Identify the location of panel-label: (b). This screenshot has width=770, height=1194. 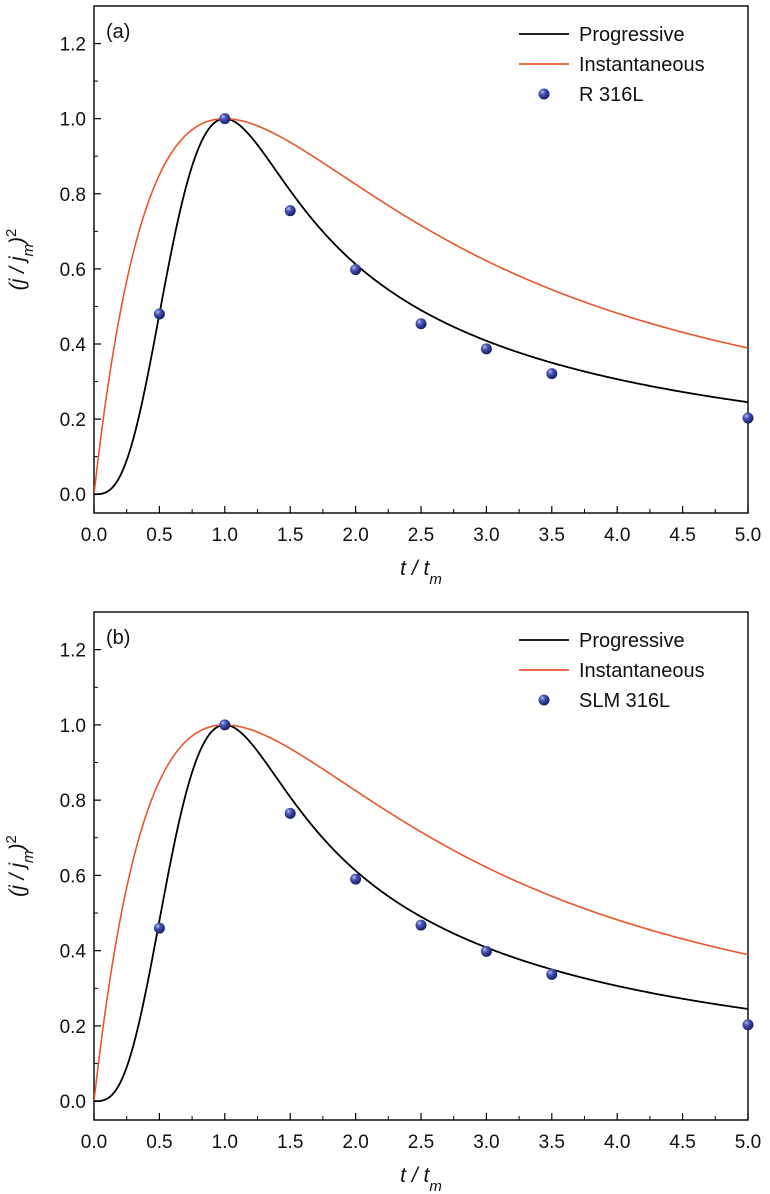
(118, 638).